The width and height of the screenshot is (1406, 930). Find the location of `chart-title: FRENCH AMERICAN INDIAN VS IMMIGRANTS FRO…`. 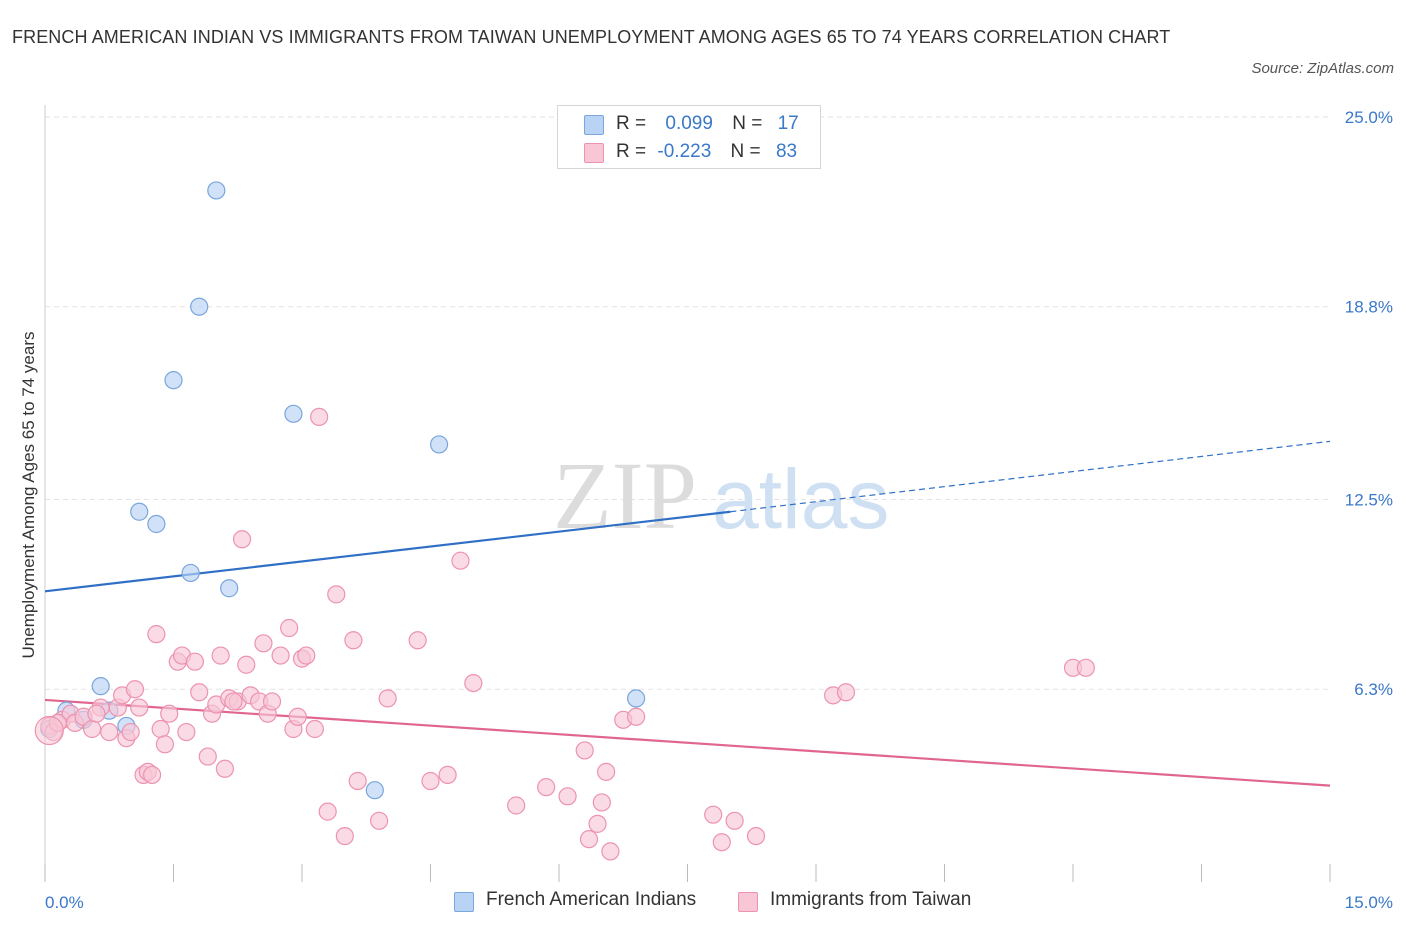

chart-title: FRENCH AMERICAN INDIAN VS IMMIGRANTS FRO… is located at coordinates (591, 37).